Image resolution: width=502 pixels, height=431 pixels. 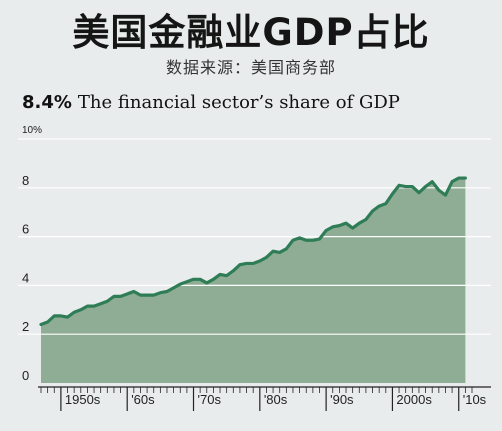 I want to click on x-tick-label-1980: '80s, so click(x=276, y=399).